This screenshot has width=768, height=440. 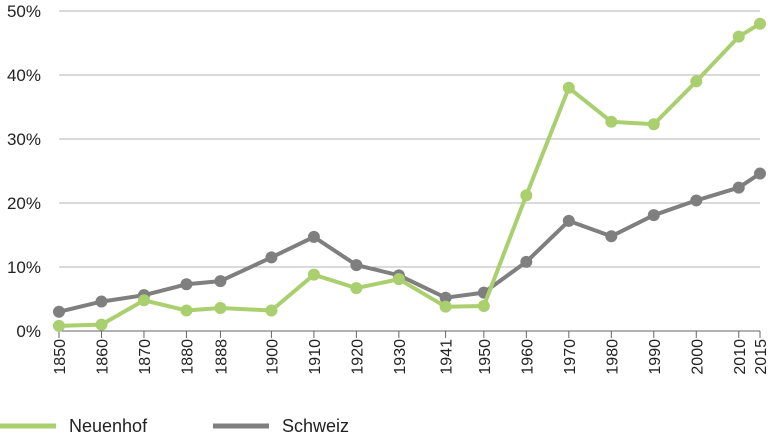 What do you see at coordinates (145, 357) in the screenshot?
I see `x-tick-label: 1870` at bounding box center [145, 357].